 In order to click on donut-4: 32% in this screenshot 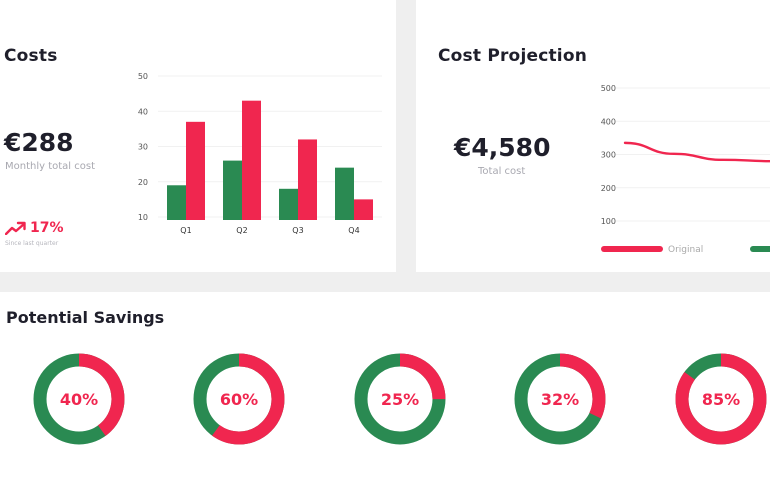, I will do `click(560, 399)`.